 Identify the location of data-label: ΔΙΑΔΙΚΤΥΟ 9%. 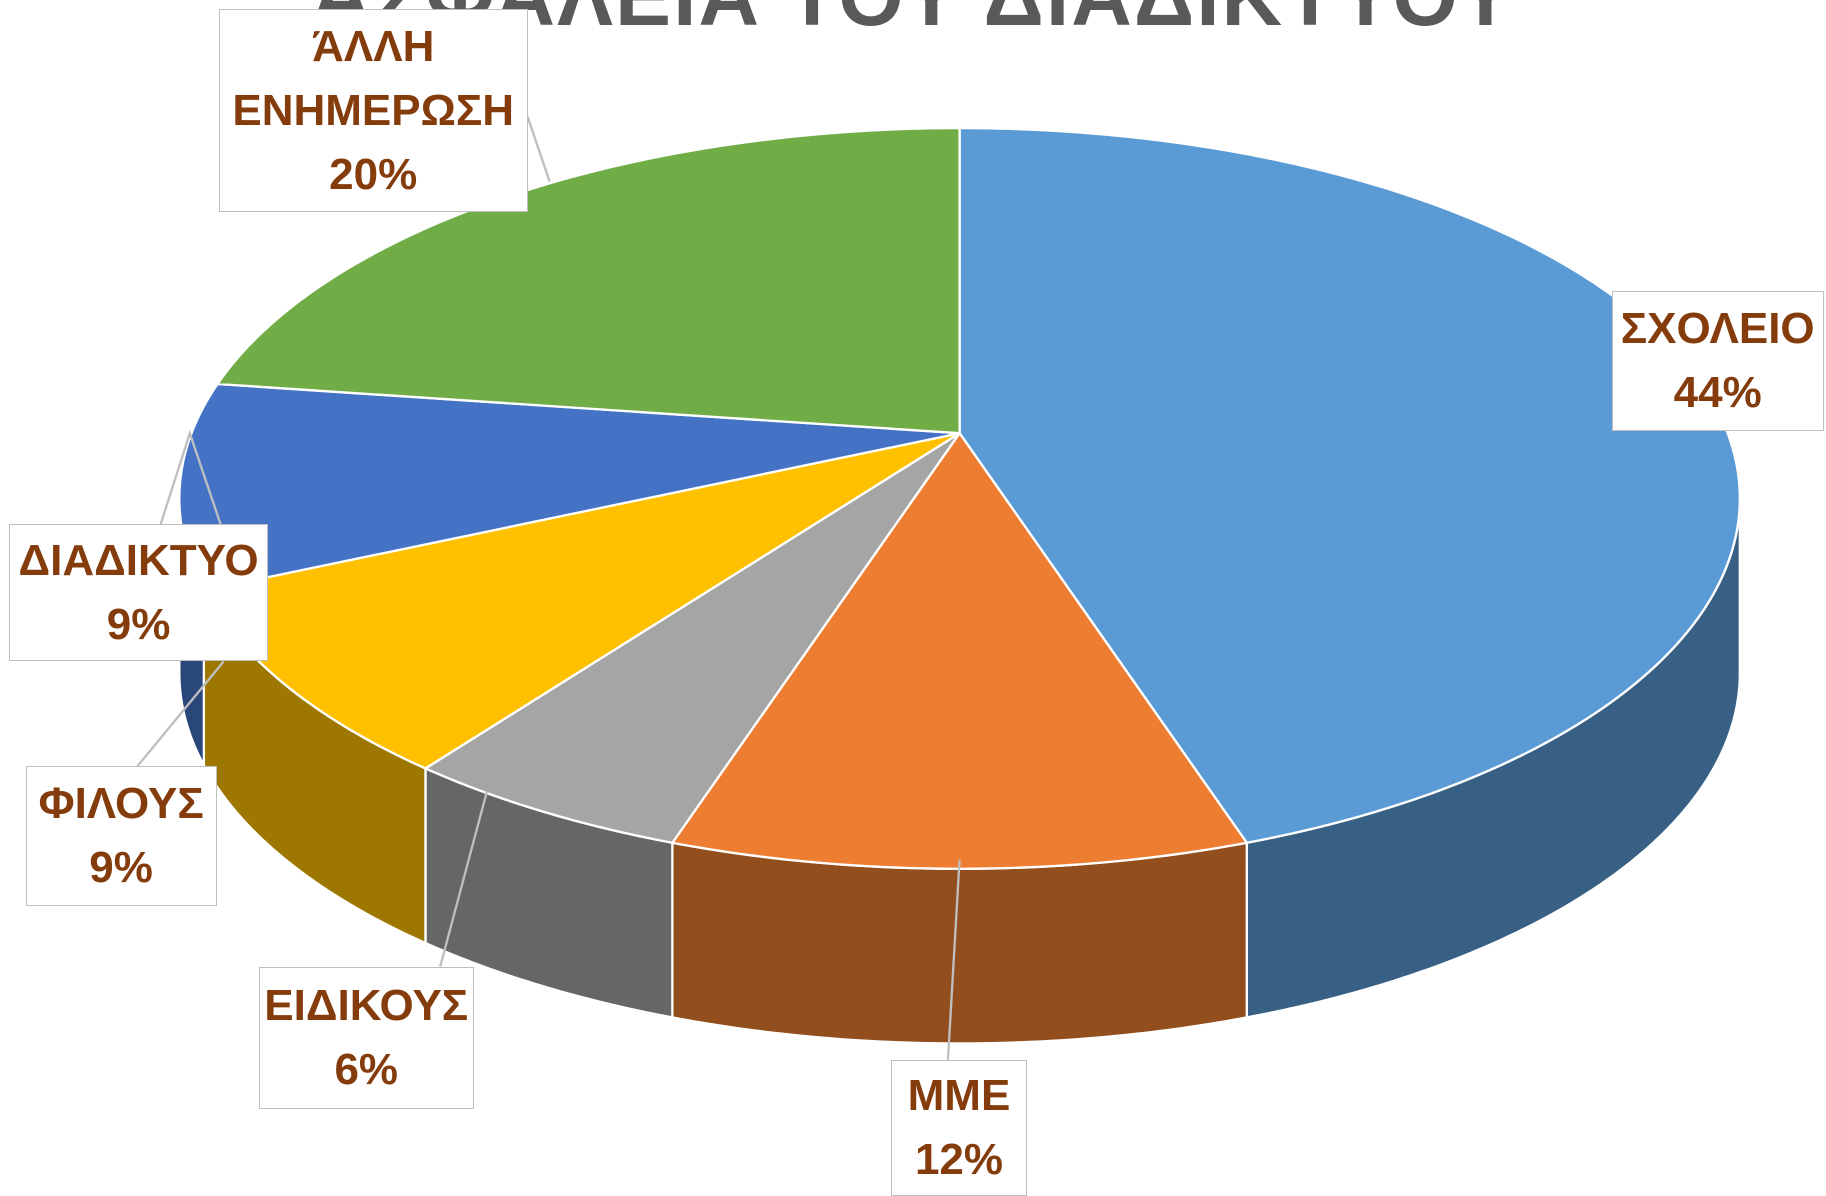
(138, 593).